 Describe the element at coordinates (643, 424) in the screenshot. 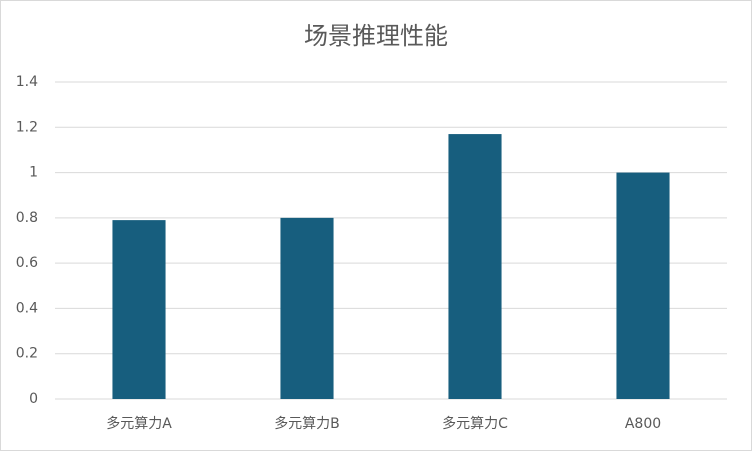

I see `x-tick-label: A800` at that location.